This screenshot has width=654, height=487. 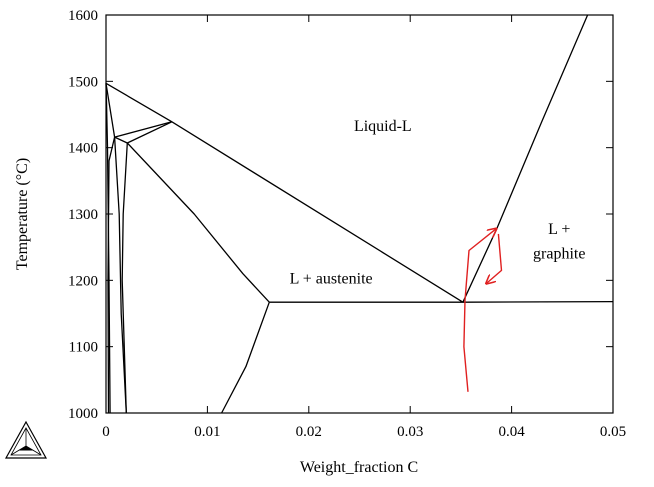 I want to click on phase-region-label: L + austenite, so click(x=331, y=279).